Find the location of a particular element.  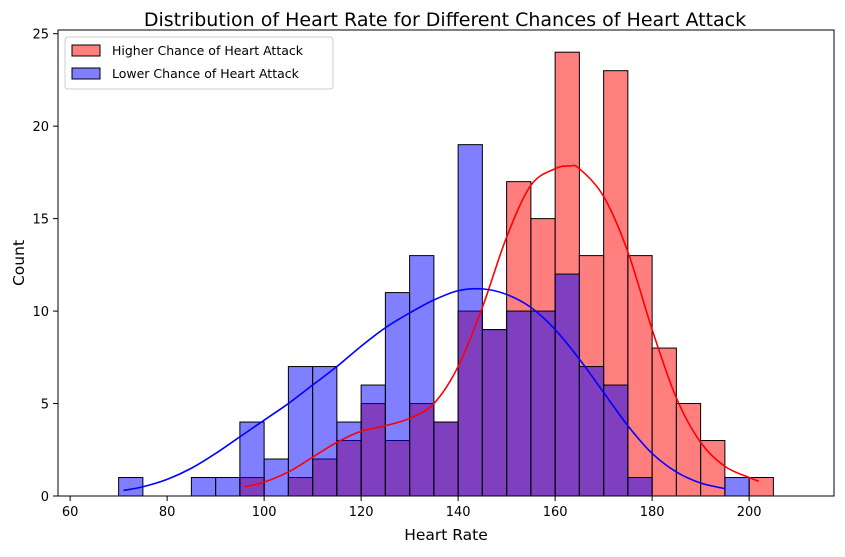

x-axis-label: Heart Rate is located at coordinates (446, 535).